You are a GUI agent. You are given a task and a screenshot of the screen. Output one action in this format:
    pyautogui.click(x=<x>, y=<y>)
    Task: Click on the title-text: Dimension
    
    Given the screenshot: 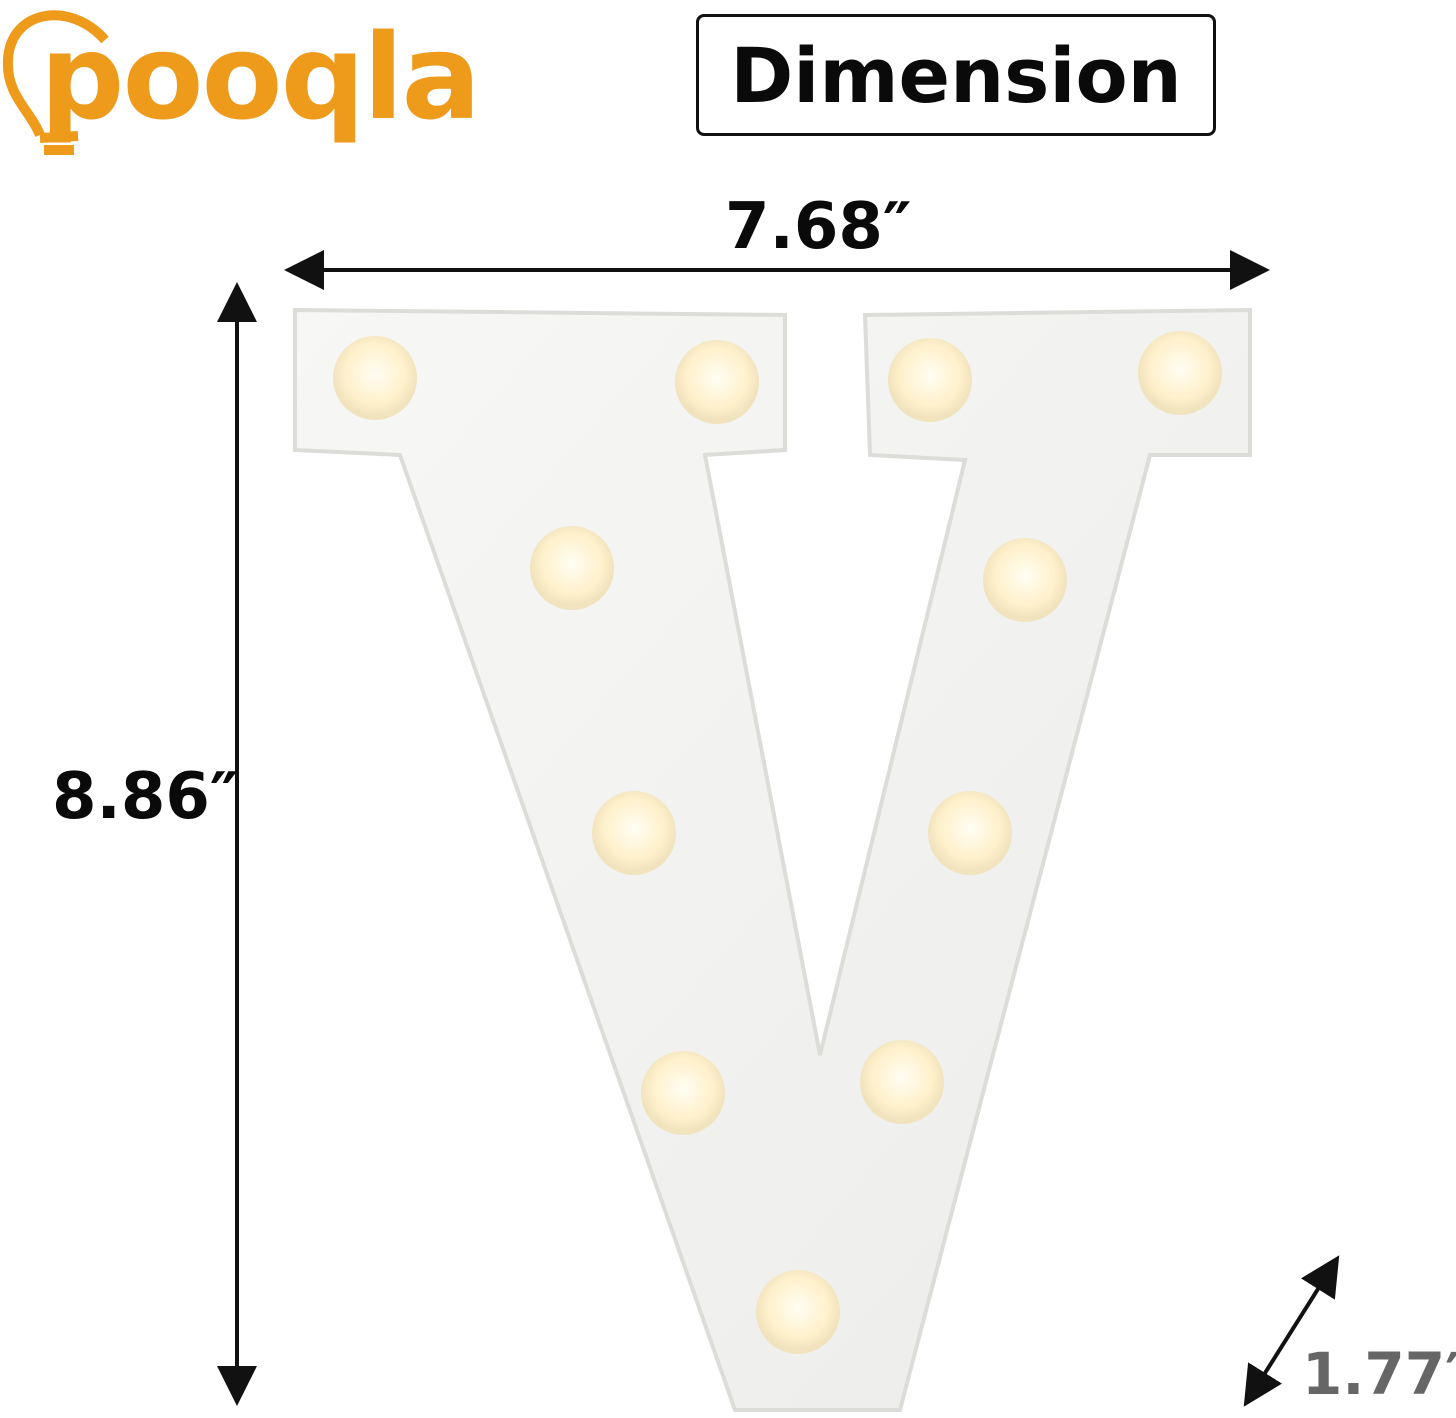 What is the action you would take?
    pyautogui.click(x=956, y=75)
    